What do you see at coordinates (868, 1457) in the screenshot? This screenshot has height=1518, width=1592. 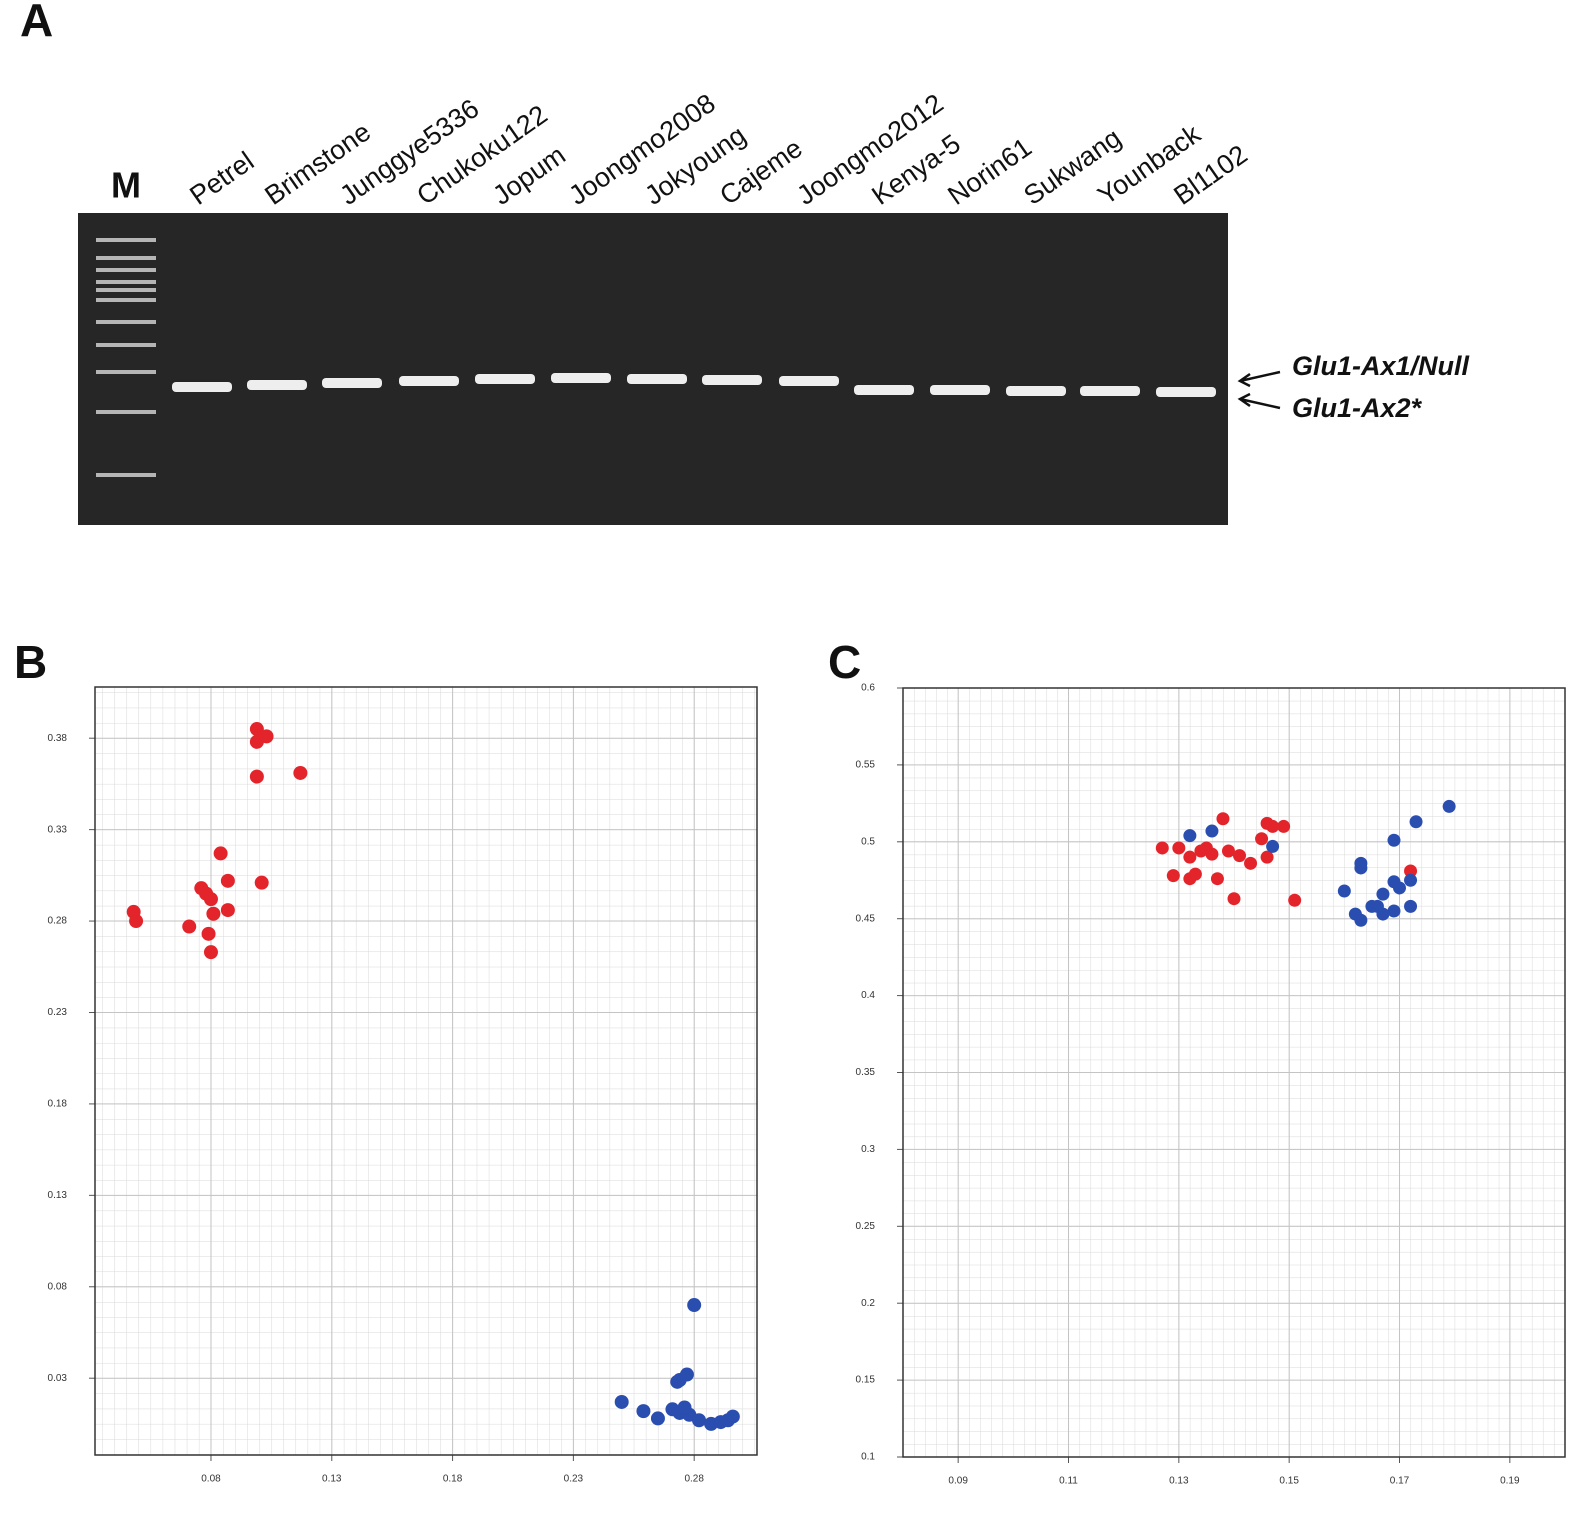 I see `y-tick-label: 0.1` at bounding box center [868, 1457].